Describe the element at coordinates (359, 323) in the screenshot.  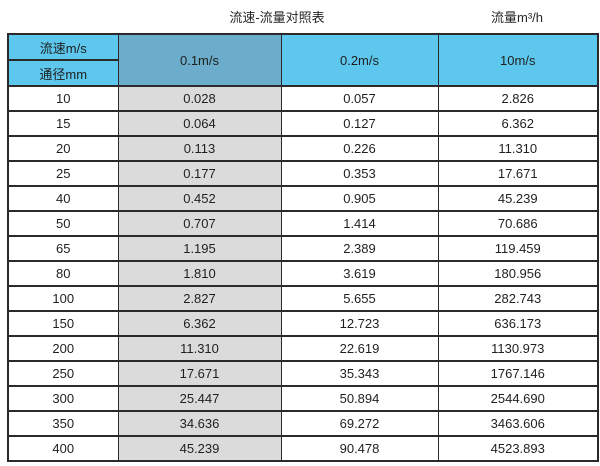
I see `flow-cell-0-2ms: 12.723` at that location.